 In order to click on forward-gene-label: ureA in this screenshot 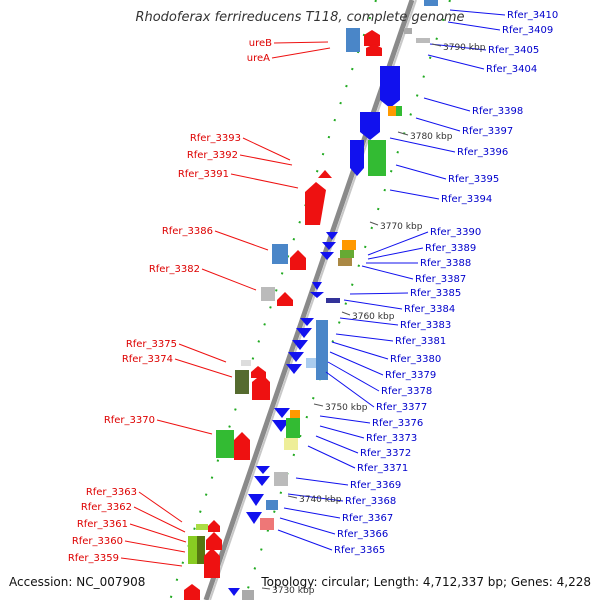, I will do `click(258, 58)`.